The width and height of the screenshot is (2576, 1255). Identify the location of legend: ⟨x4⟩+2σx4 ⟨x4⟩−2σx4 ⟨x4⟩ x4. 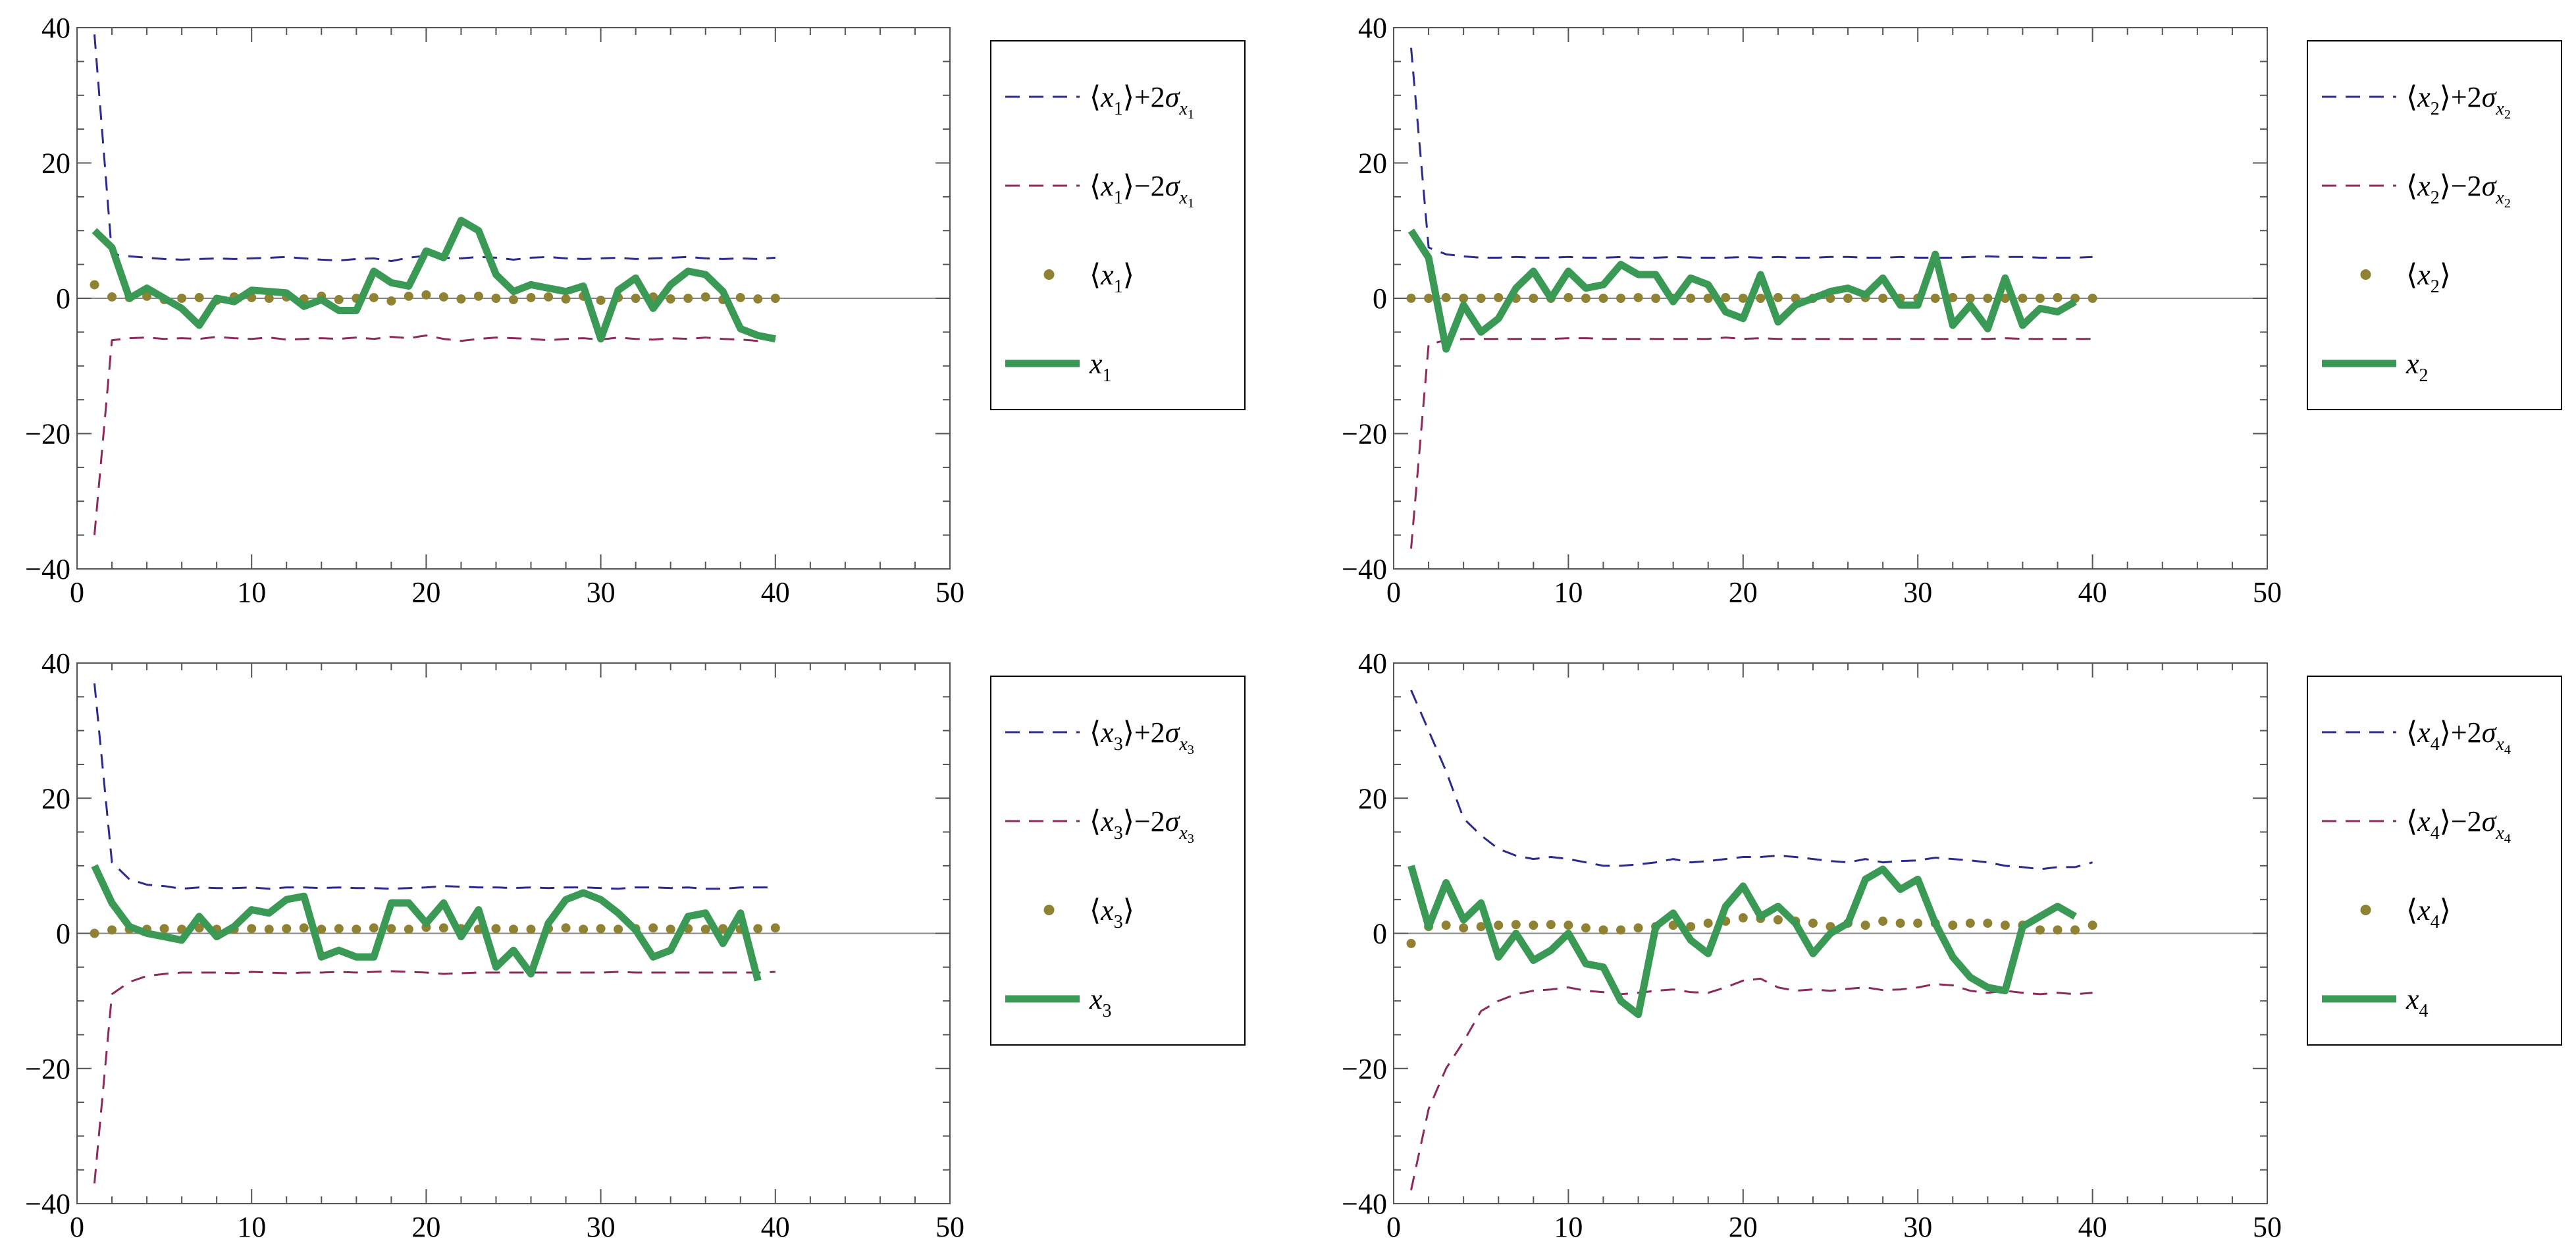
(2434, 861).